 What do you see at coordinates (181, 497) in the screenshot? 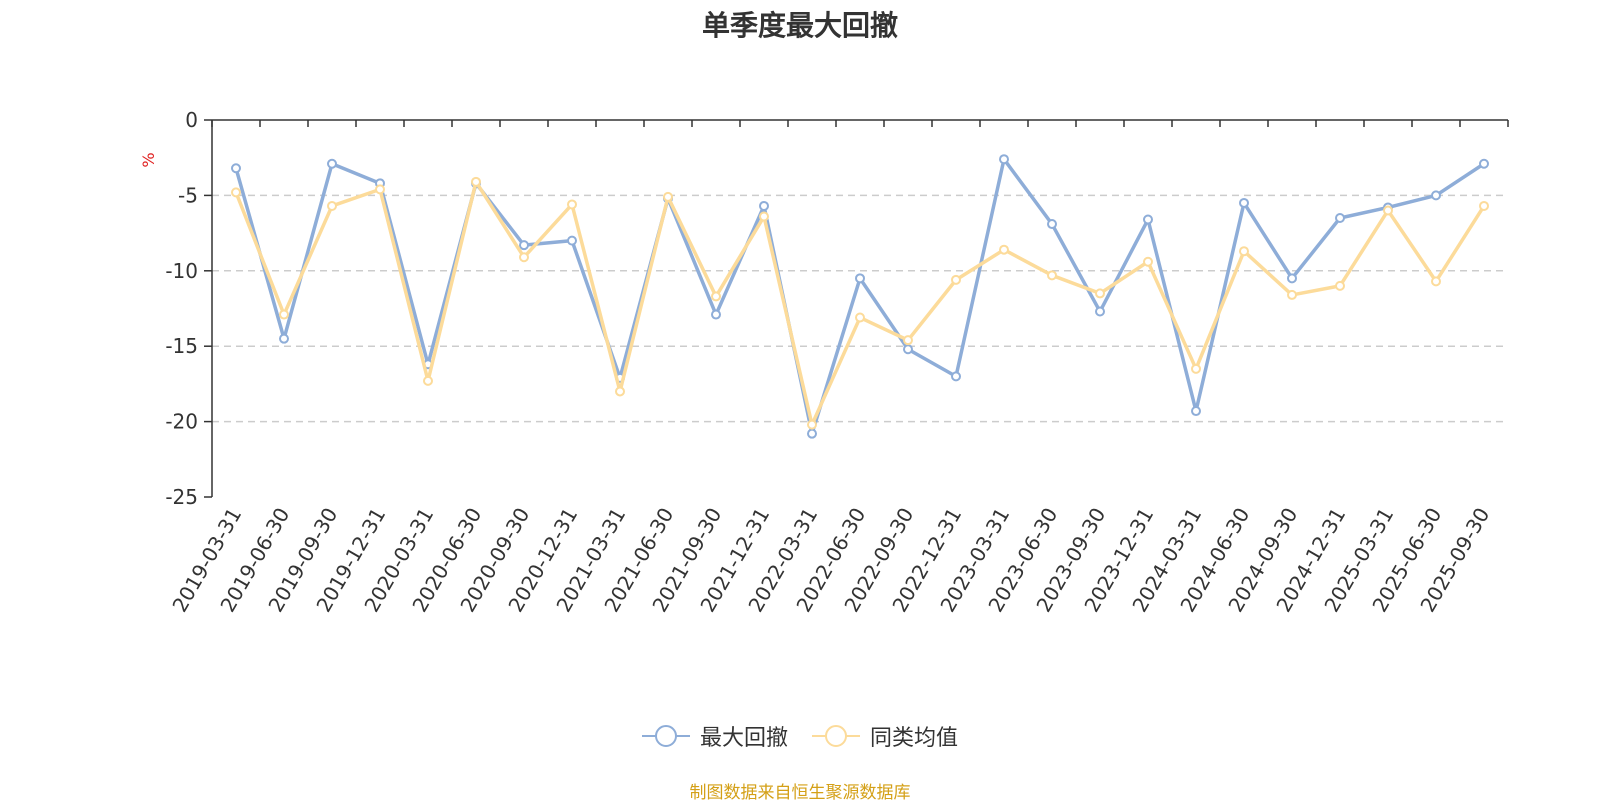
I see `y-tick-label: -25` at bounding box center [181, 497].